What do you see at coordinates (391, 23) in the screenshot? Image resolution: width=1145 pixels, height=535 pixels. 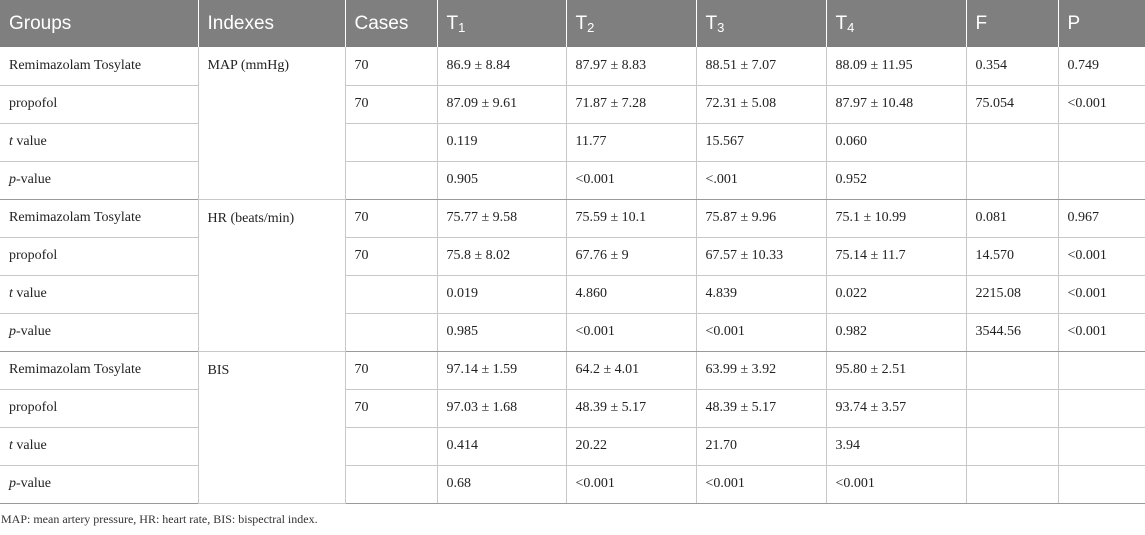 I see `header-cases: Cases` at bounding box center [391, 23].